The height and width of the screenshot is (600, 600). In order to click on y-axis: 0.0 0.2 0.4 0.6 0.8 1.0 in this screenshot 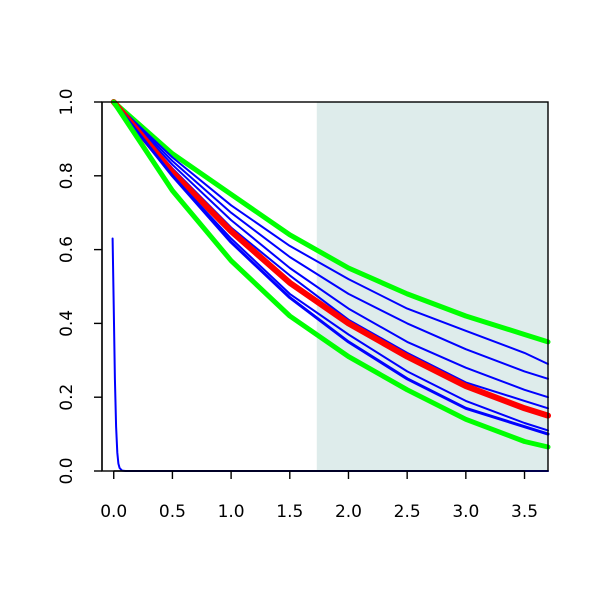, I will do `click(80, 286)`.